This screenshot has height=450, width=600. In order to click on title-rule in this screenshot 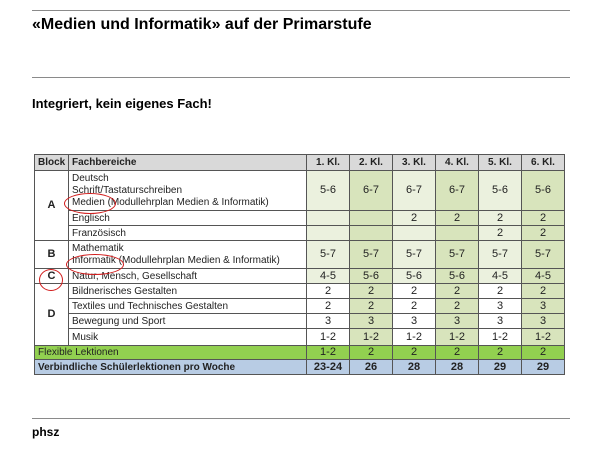, I will do `click(301, 77)`.